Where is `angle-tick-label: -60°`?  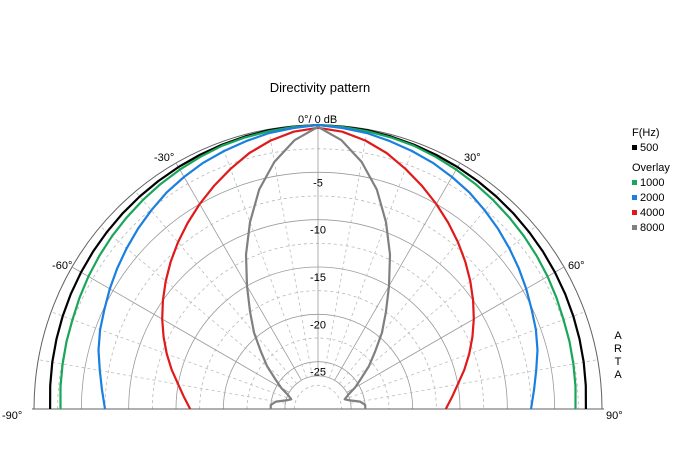 angle-tick-label: -60° is located at coordinates (62, 266).